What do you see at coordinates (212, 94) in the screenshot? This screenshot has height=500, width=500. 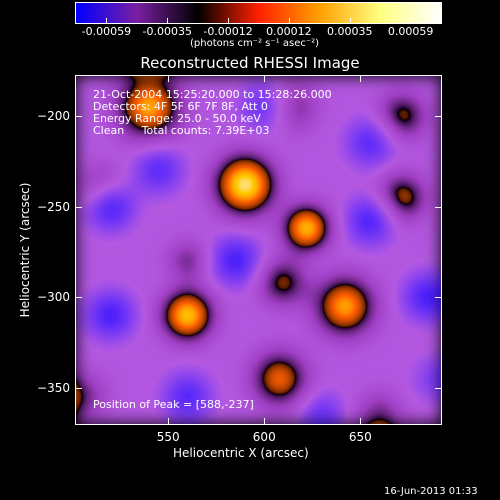 I see `time-range-annotation: 21-Oct-2004 15:25:20.000 to 15:28:26.000` at bounding box center [212, 94].